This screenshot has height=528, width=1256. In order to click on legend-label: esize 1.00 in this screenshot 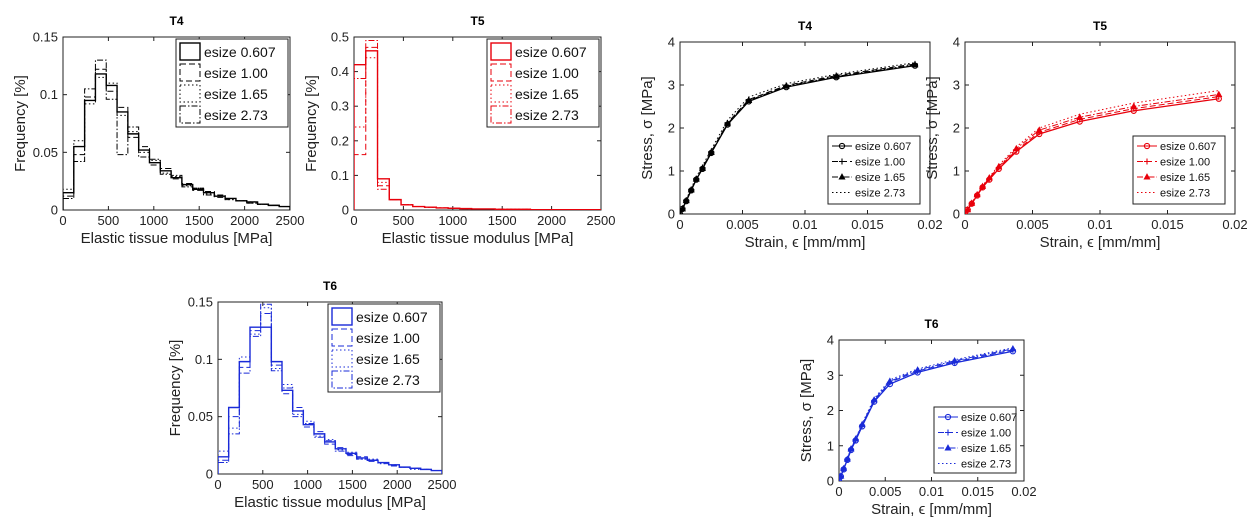, I will do `click(388, 338)`.